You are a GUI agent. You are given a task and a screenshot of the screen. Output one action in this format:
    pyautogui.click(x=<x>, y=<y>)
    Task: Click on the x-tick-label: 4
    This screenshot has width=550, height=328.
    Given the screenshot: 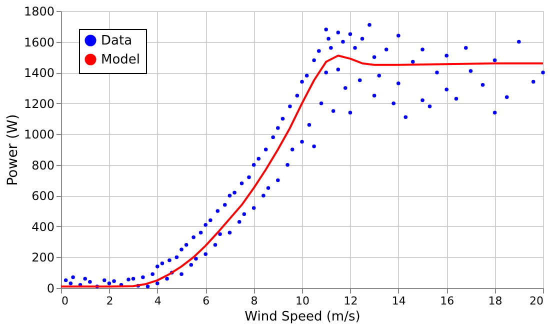 What is the action you would take?
    pyautogui.click(x=158, y=301)
    